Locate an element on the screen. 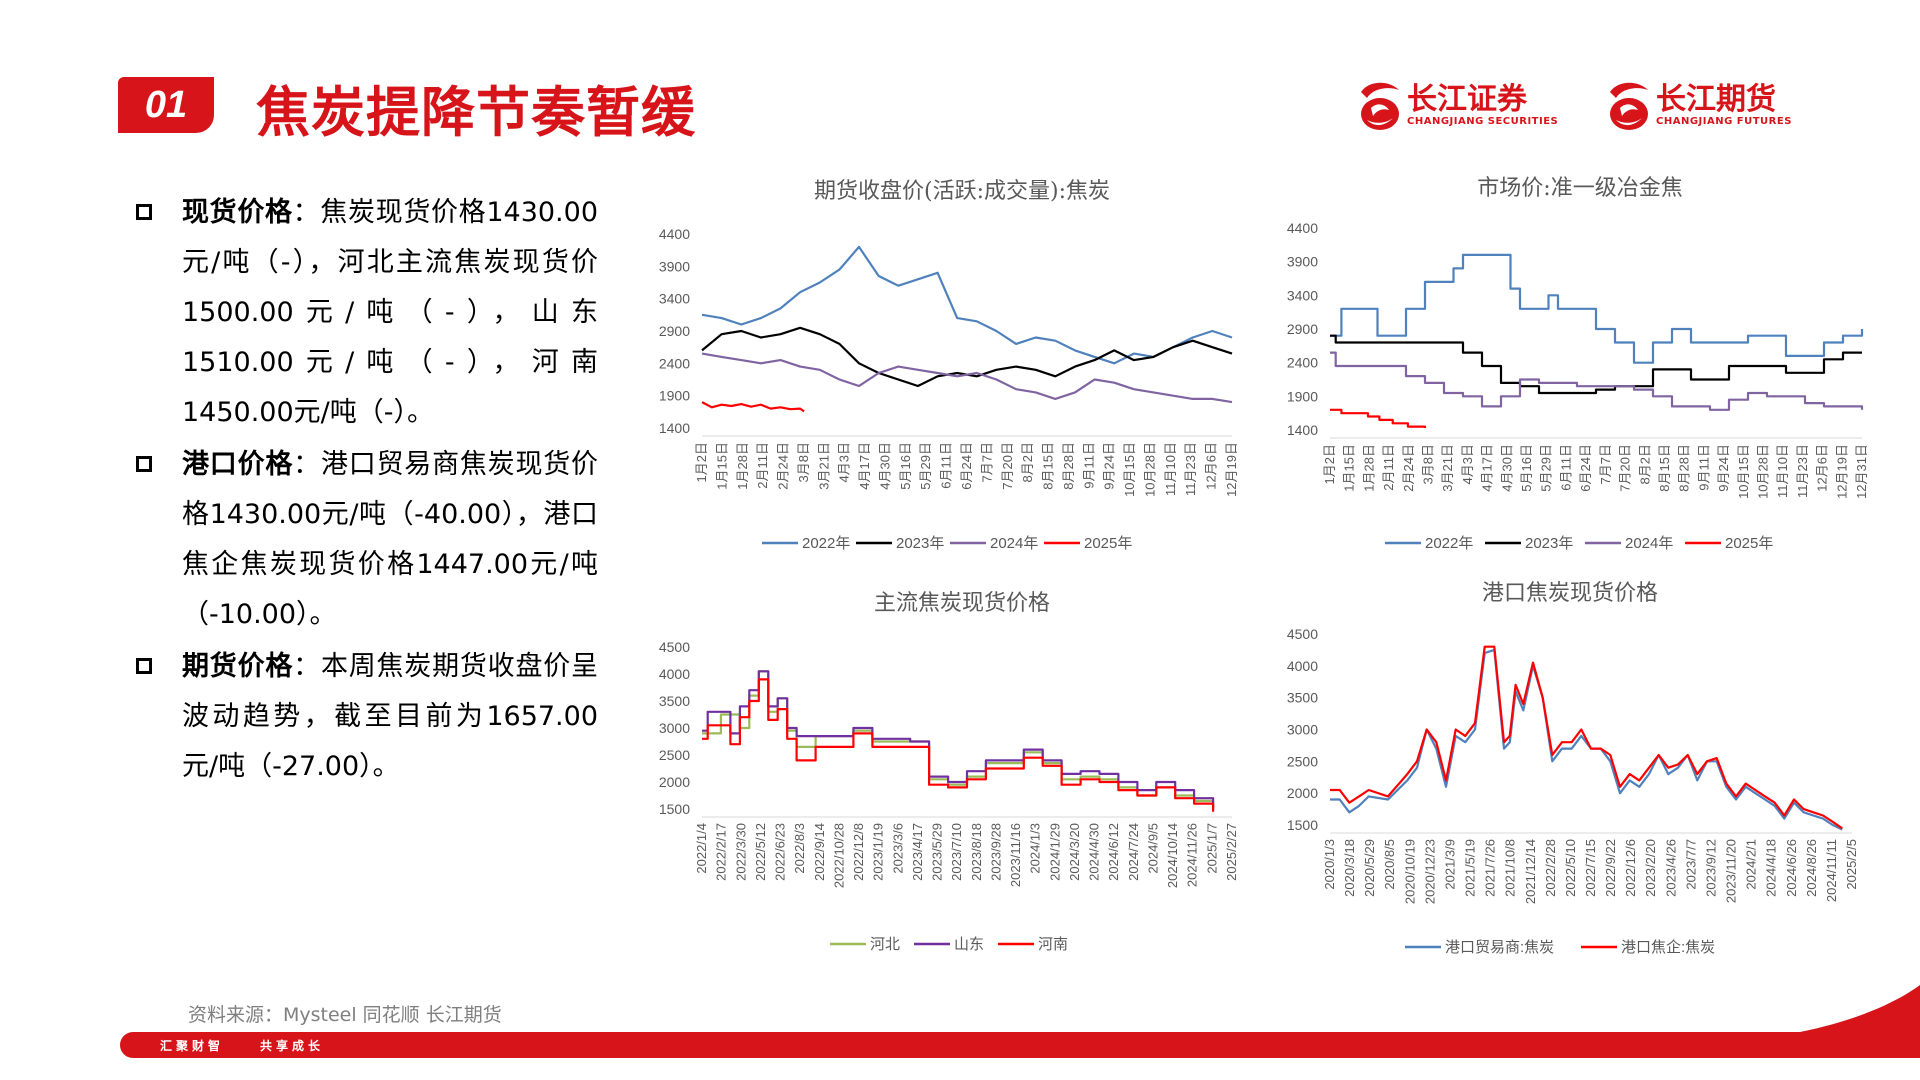  footer-slogan-right: 共享成长 is located at coordinates (292, 1046).